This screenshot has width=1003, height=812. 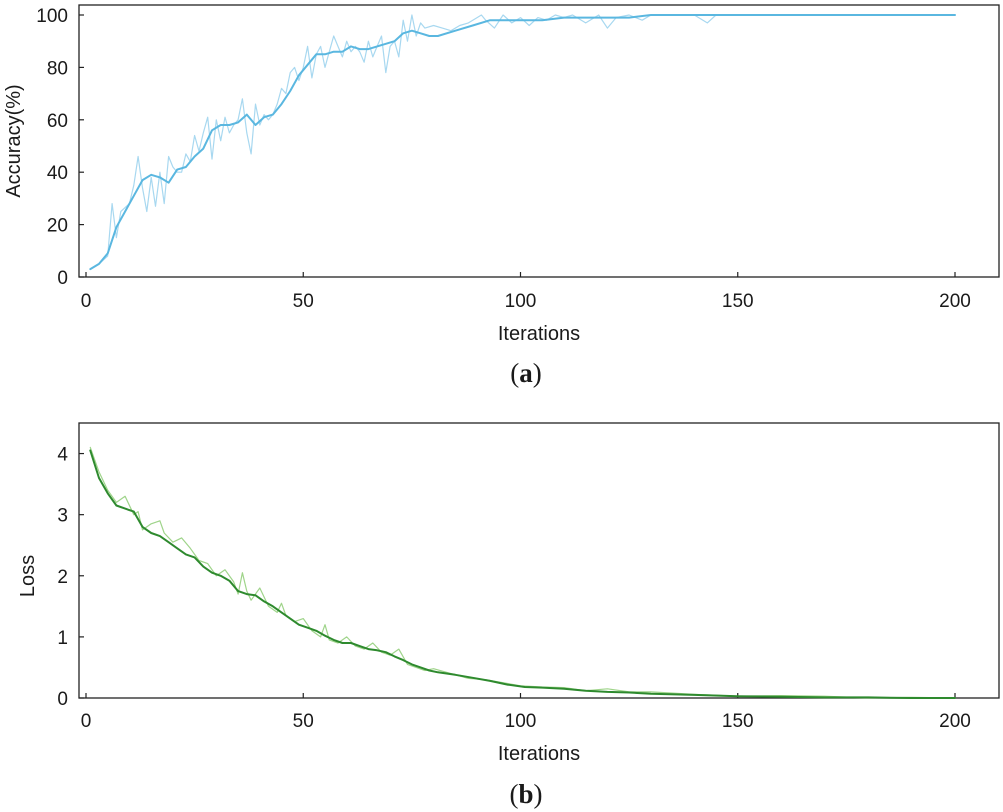 What do you see at coordinates (62, 577) in the screenshot?
I see `y-tick-label-b-2: 2` at bounding box center [62, 577].